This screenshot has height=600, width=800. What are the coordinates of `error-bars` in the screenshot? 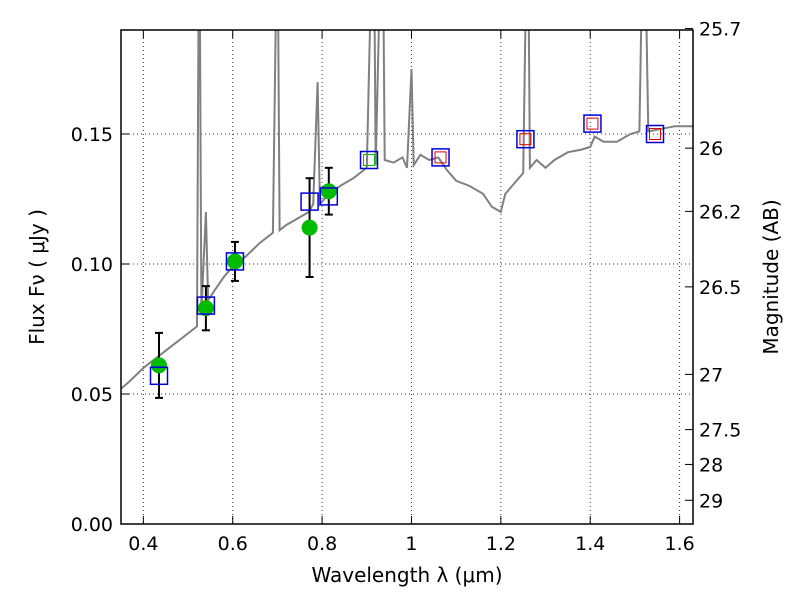 It's located at (243, 282).